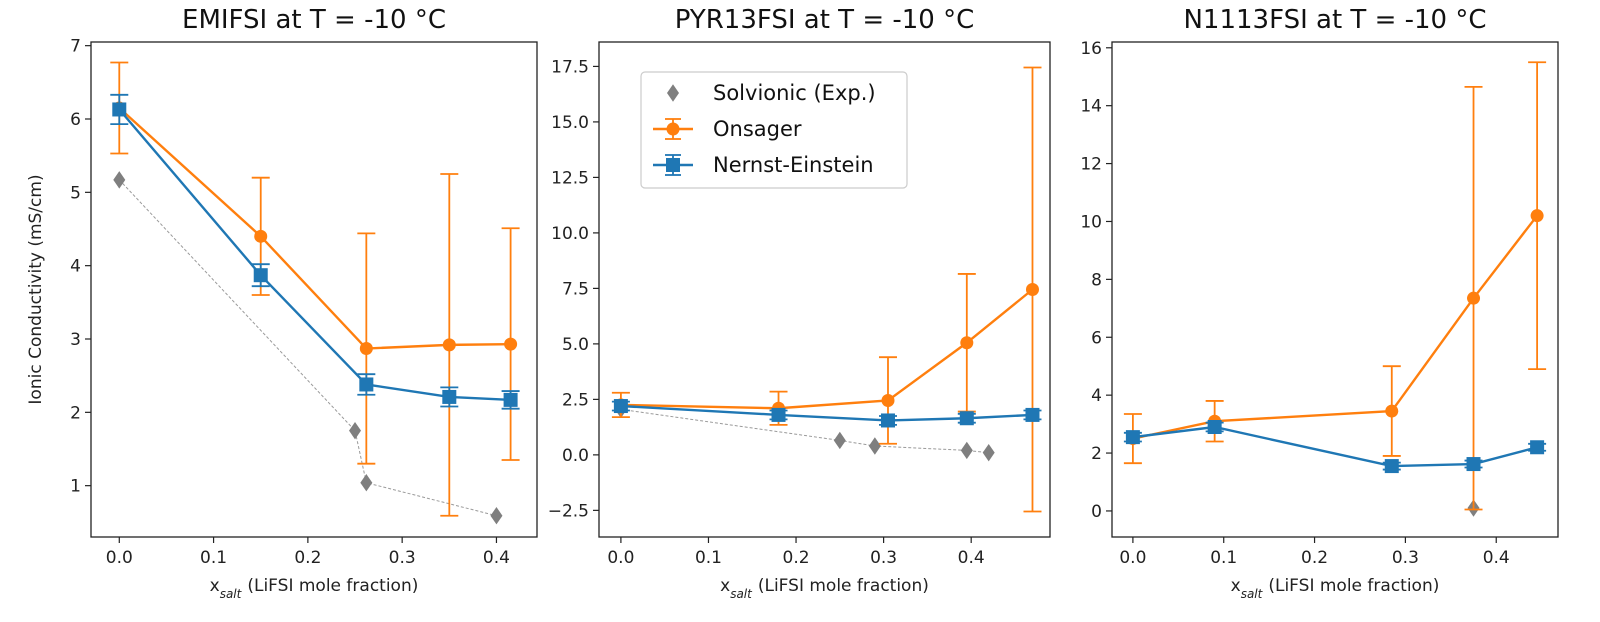 Image resolution: width=1600 pixels, height=622 pixels. Describe the element at coordinates (75, 47) in the screenshot. I see `y-tick-label: 7` at that location.